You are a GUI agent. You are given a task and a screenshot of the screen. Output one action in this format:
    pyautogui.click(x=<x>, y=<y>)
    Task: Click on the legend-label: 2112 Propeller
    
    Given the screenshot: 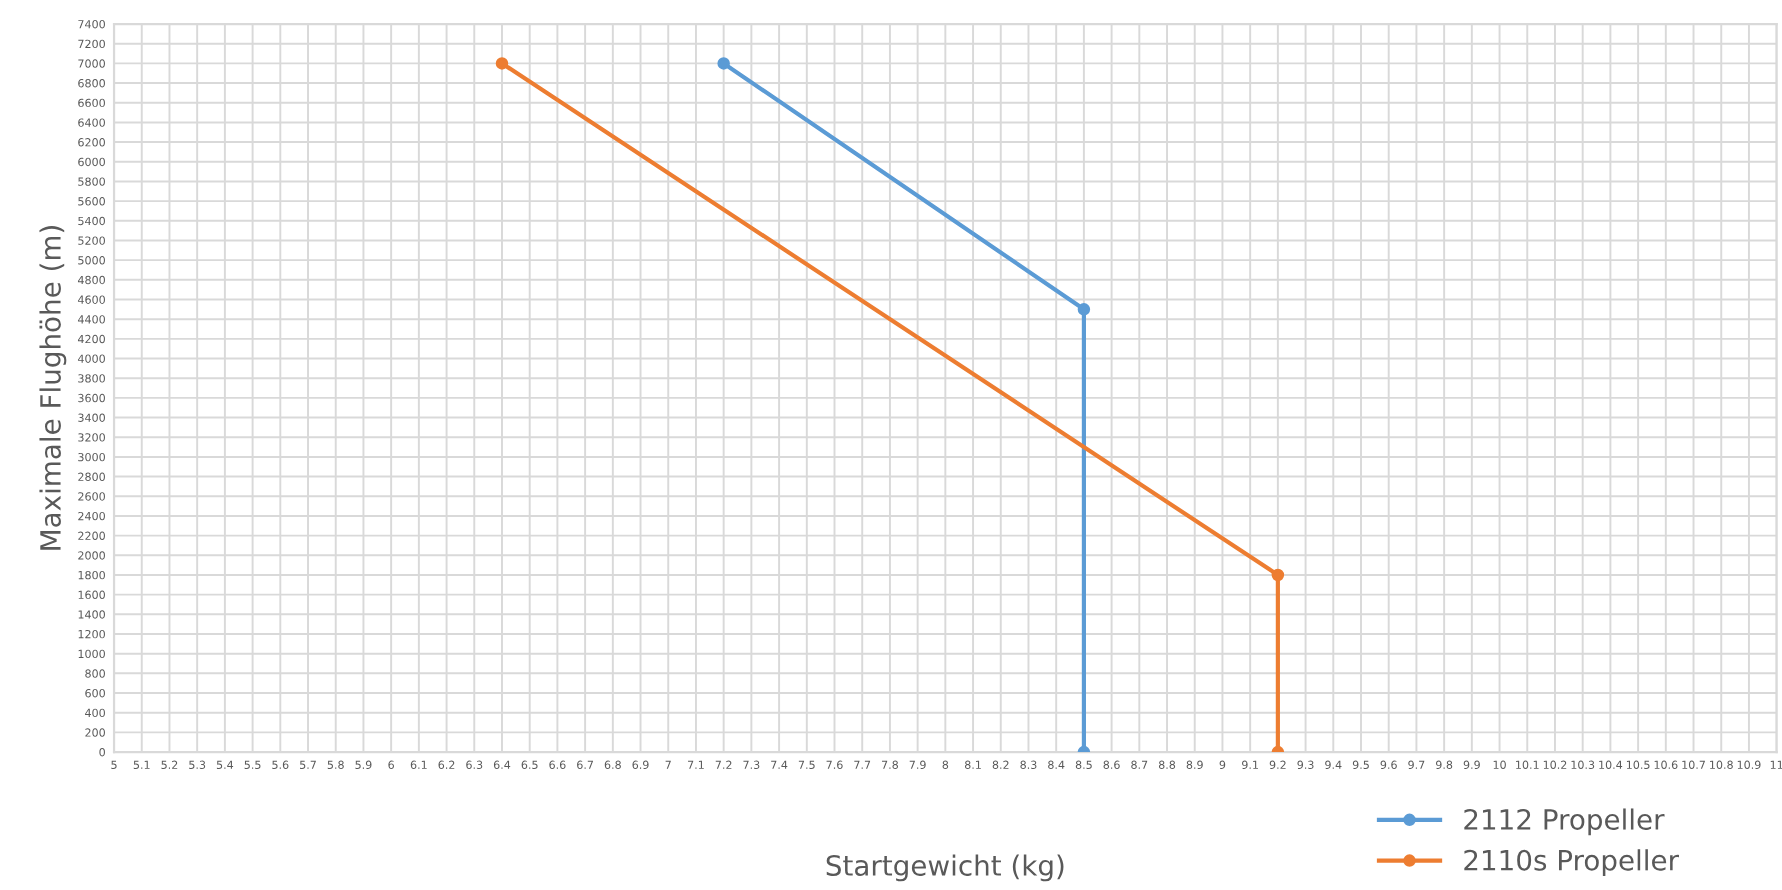 What is the action you would take?
    pyautogui.click(x=1564, y=822)
    